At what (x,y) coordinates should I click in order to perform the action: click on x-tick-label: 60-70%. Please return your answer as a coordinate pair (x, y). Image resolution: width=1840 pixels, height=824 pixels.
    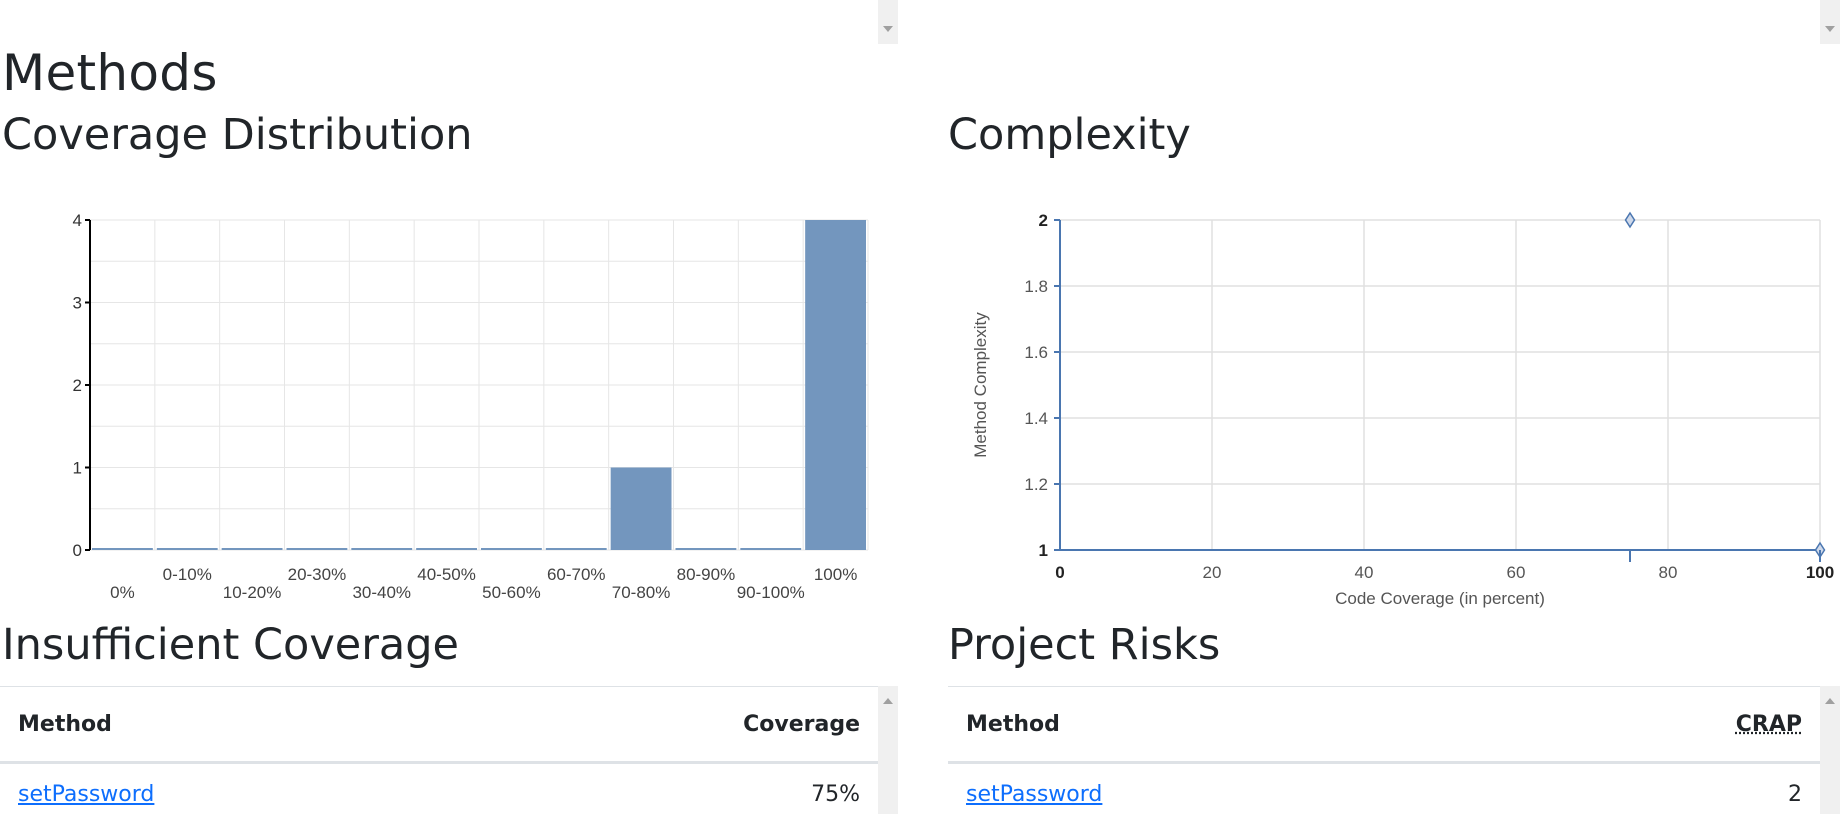
    Looking at the image, I should click on (576, 574).